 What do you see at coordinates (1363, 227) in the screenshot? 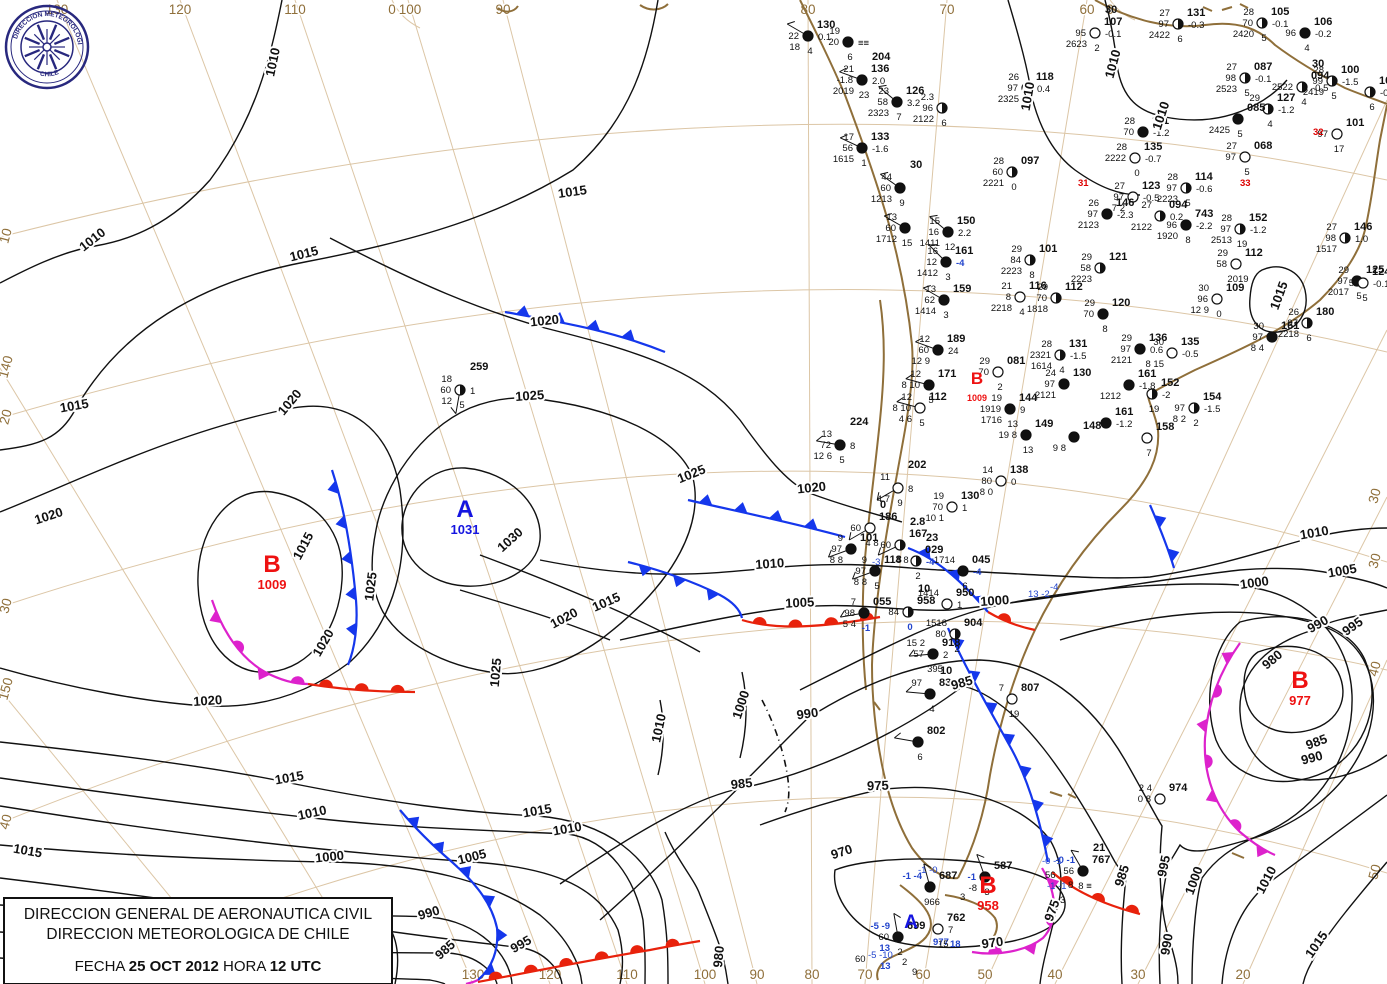
I see `station-id: 146` at bounding box center [1363, 227].